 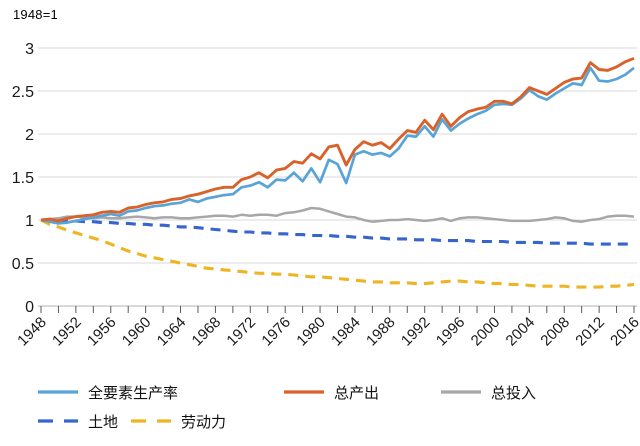 What do you see at coordinates (521, 332) in the screenshot?
I see `x-tick-label-2004: 2004` at bounding box center [521, 332].